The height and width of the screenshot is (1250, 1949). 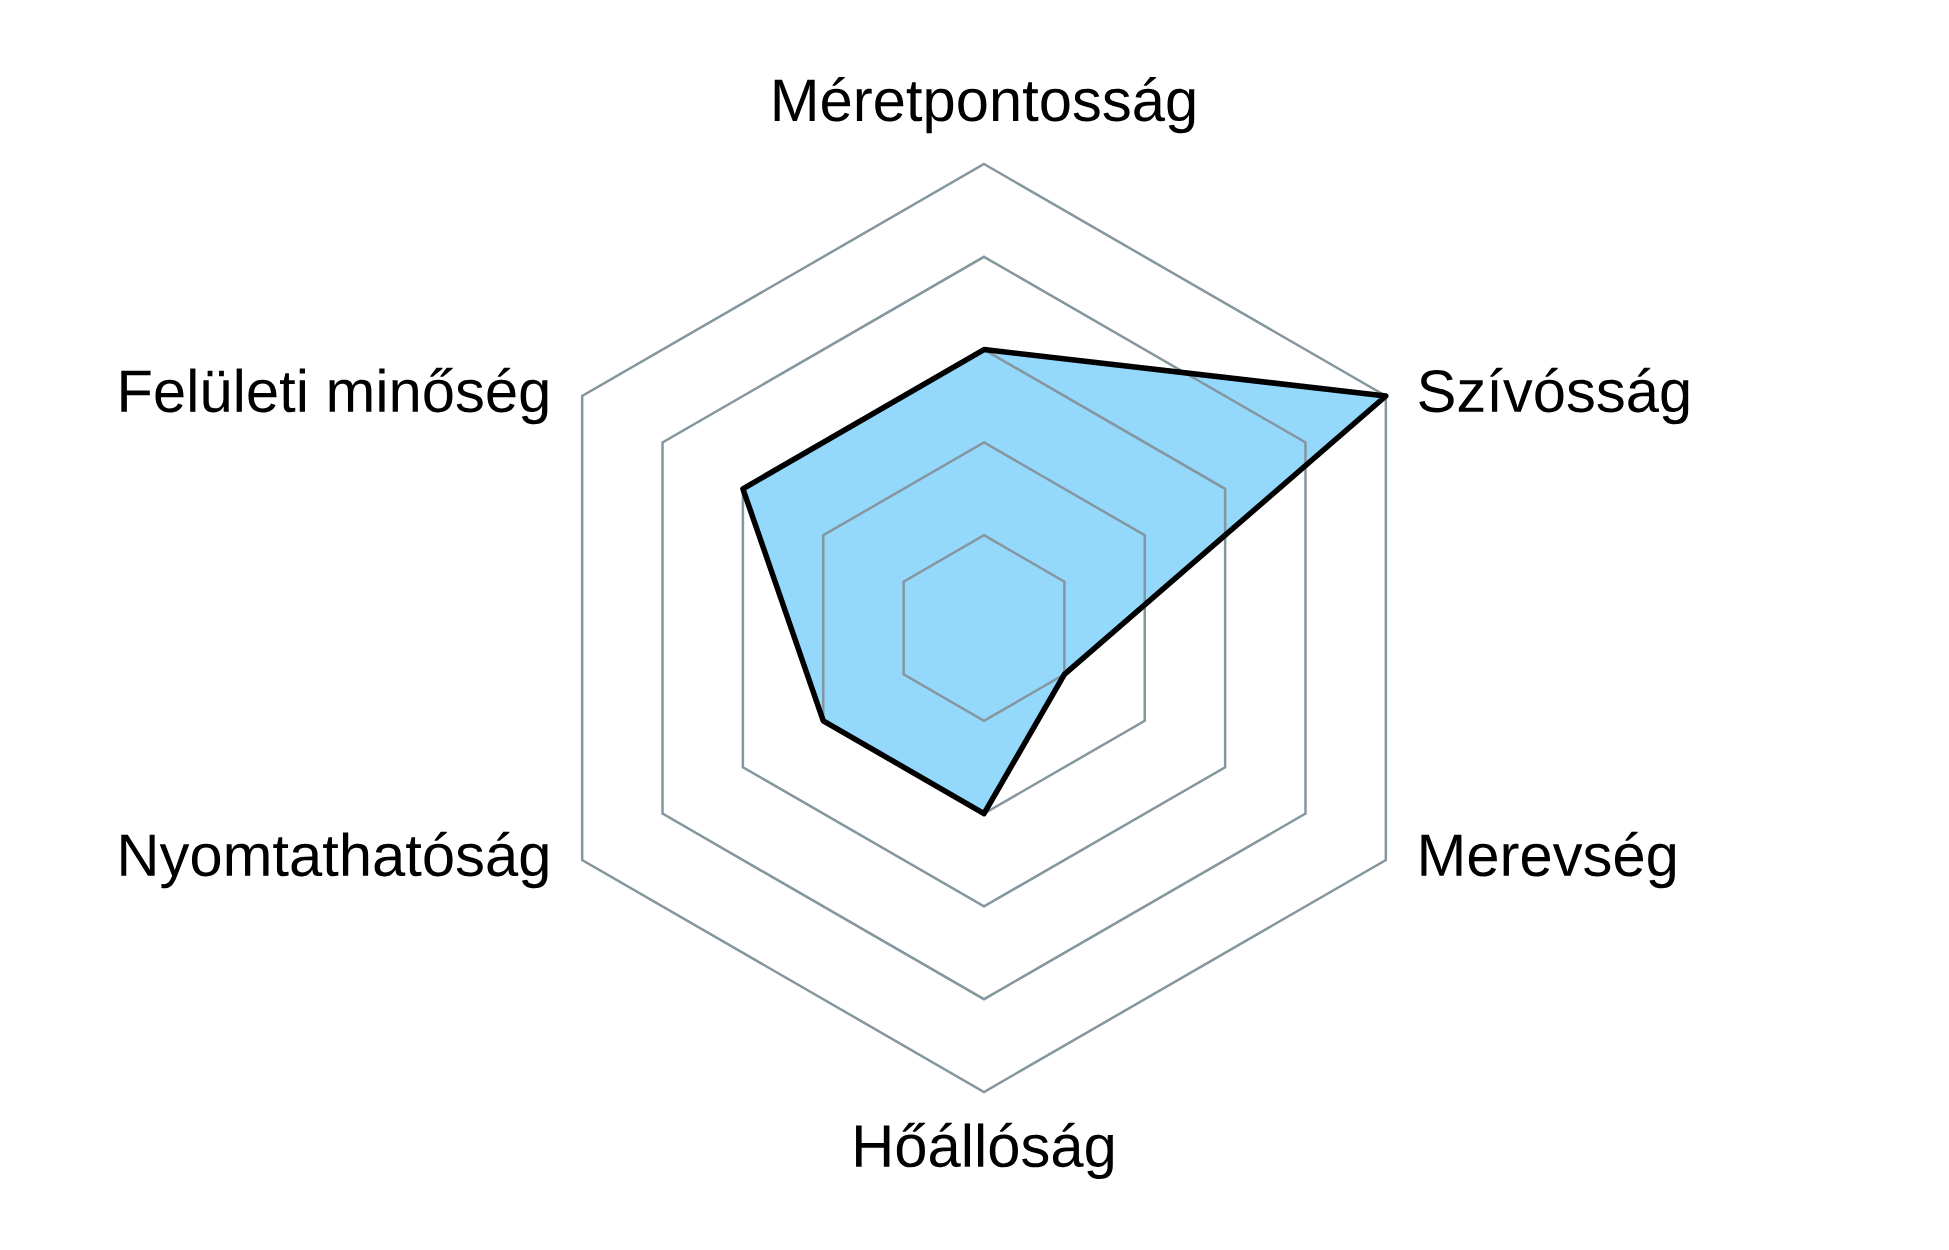 What do you see at coordinates (1548, 860) in the screenshot?
I see `spoke-label: Merevség` at bounding box center [1548, 860].